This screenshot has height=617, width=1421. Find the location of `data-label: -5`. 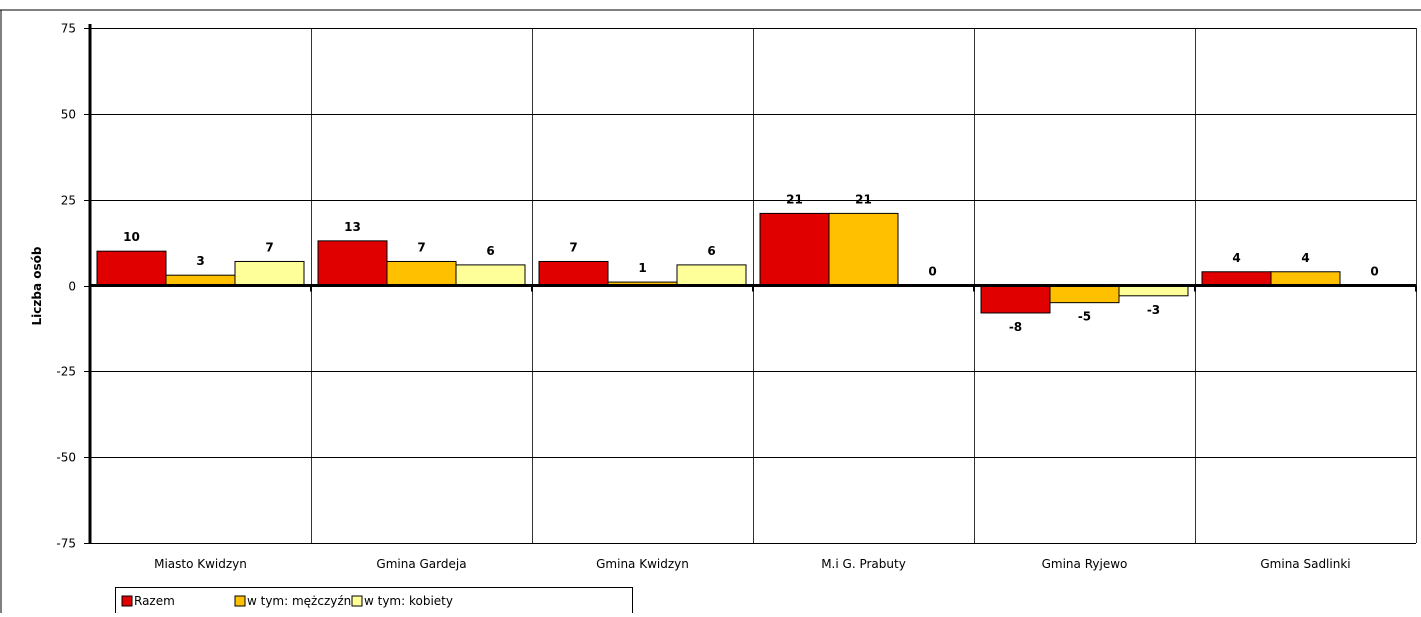

data-label: -5 is located at coordinates (1084, 317).